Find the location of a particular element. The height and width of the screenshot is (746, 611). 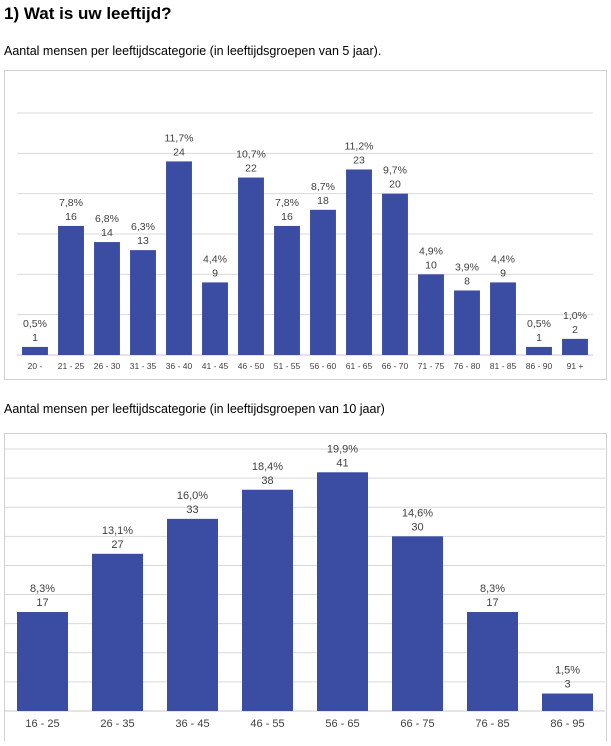

chart-2-value-label: 38 is located at coordinates (267, 481).